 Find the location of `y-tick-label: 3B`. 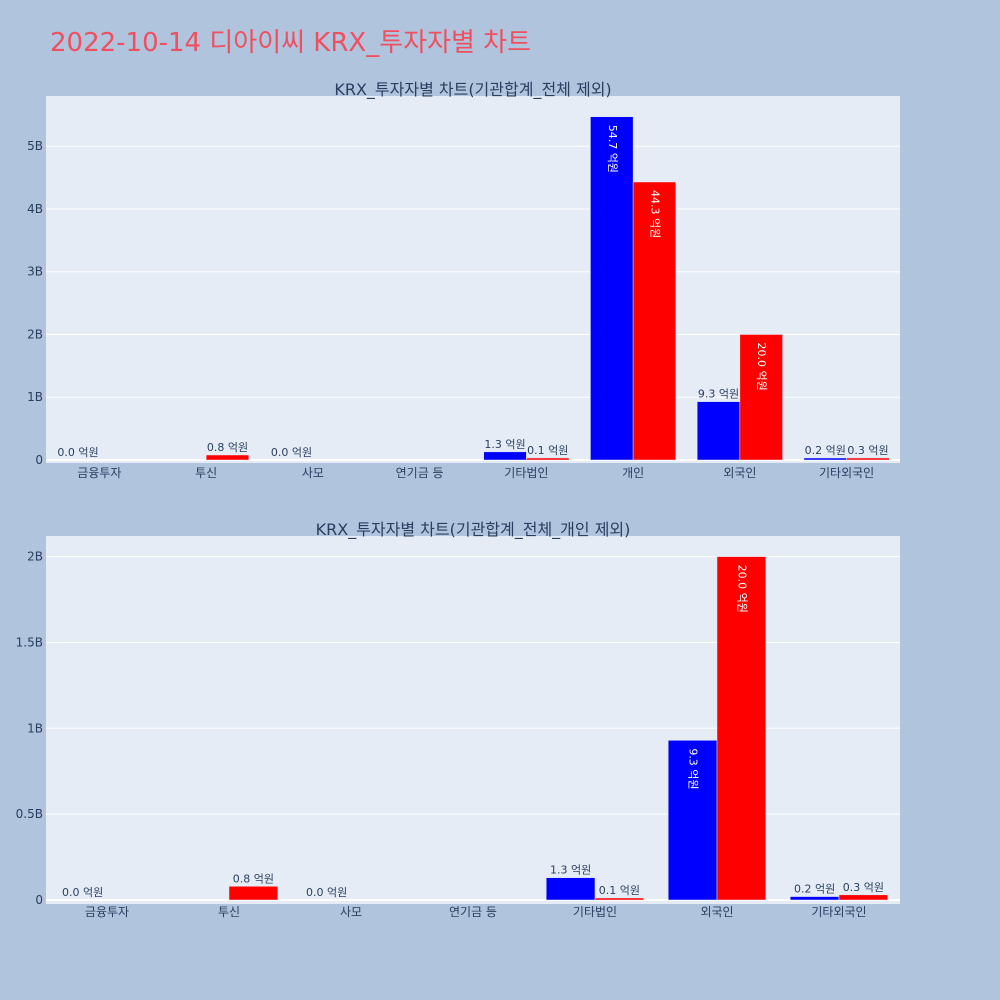

y-tick-label: 3B is located at coordinates (35, 272).